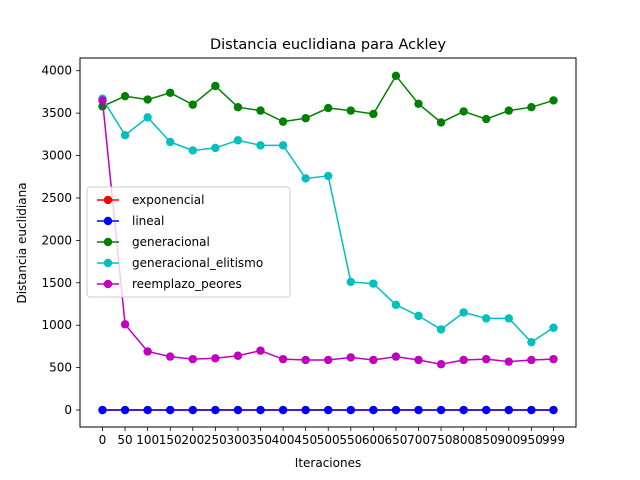 The width and height of the screenshot is (640, 480). Describe the element at coordinates (108, 221) in the screenshot. I see `legend-marker-lineal` at that location.